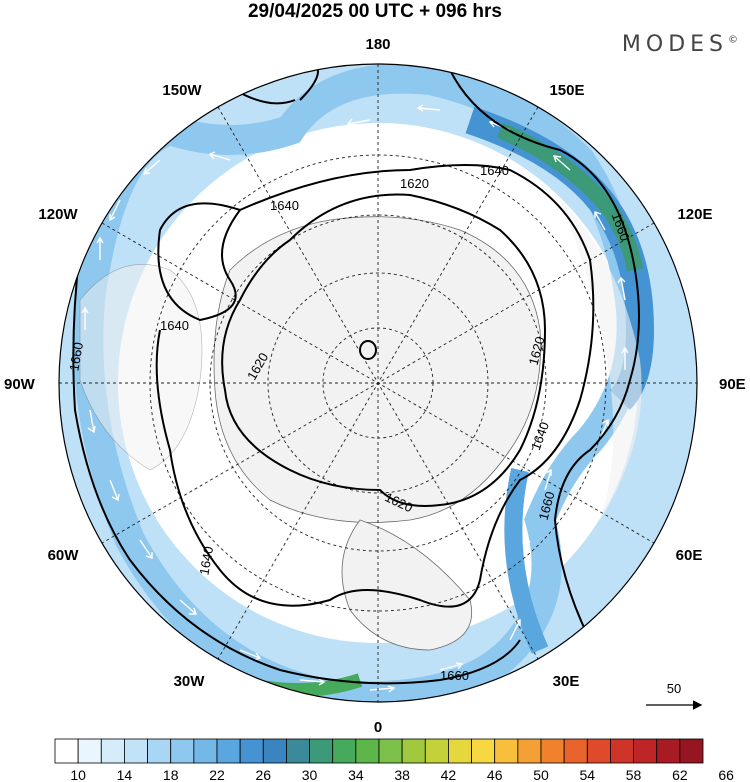  I want to click on map-title: 29/04/2025 00 UTC + 096 hrs, so click(375, 11).